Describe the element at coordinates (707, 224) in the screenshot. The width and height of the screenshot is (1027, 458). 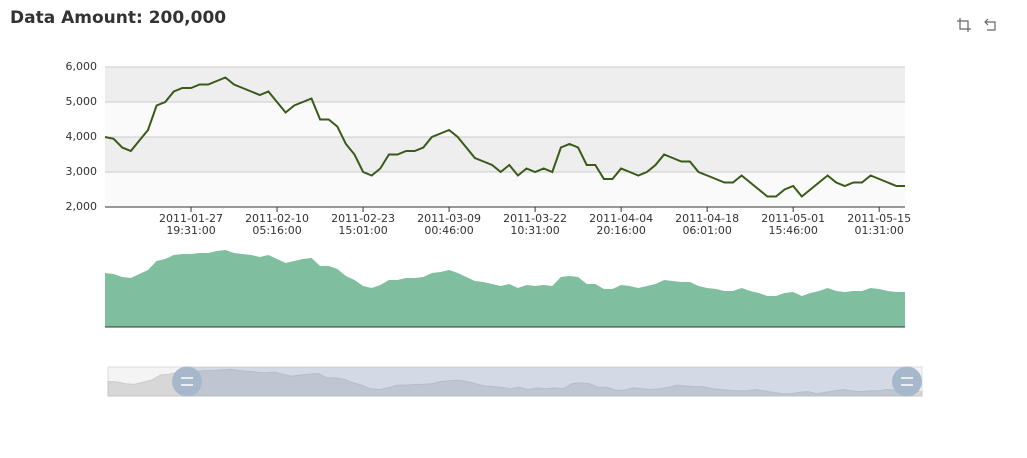
I see `x-tick-label: 2011-04-18 06:01:00` at that location.